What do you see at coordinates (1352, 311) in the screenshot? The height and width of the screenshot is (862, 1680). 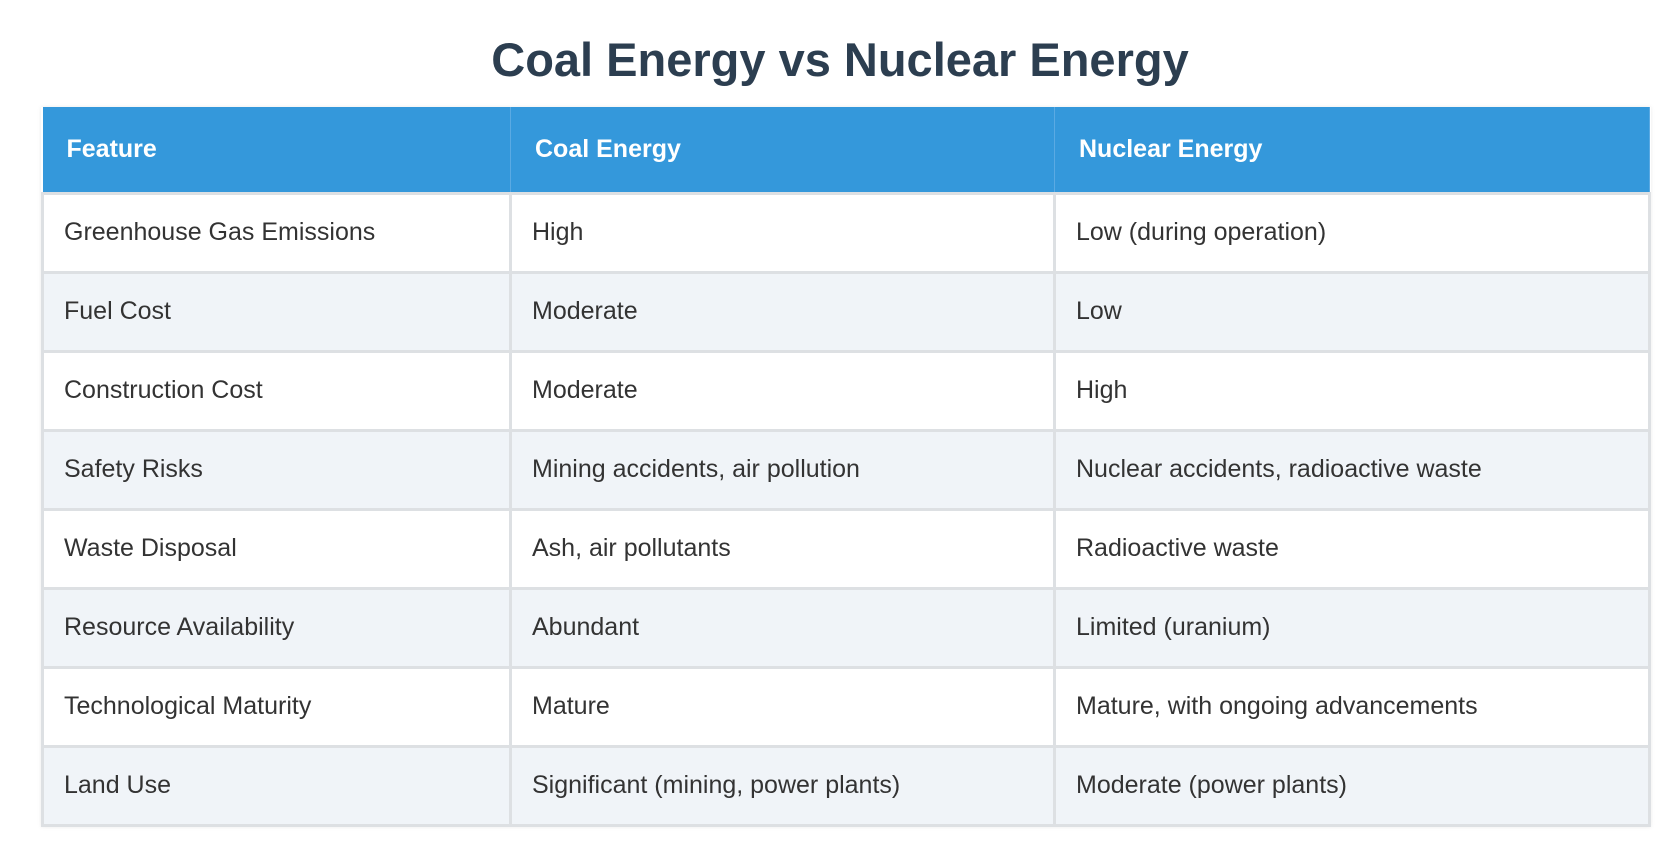 I see `table-cell: Low` at bounding box center [1352, 311].